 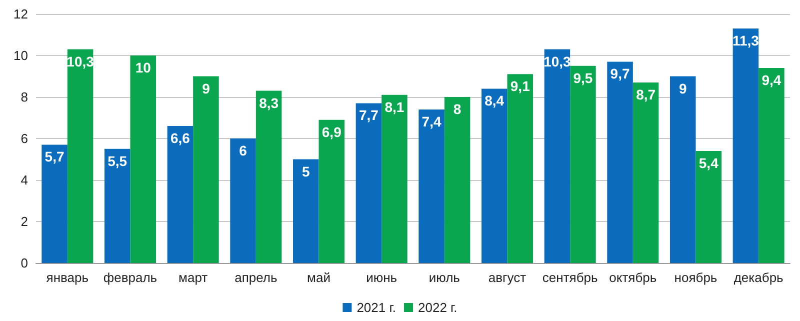 I want to click on data-label: 9,7, so click(x=620, y=74).